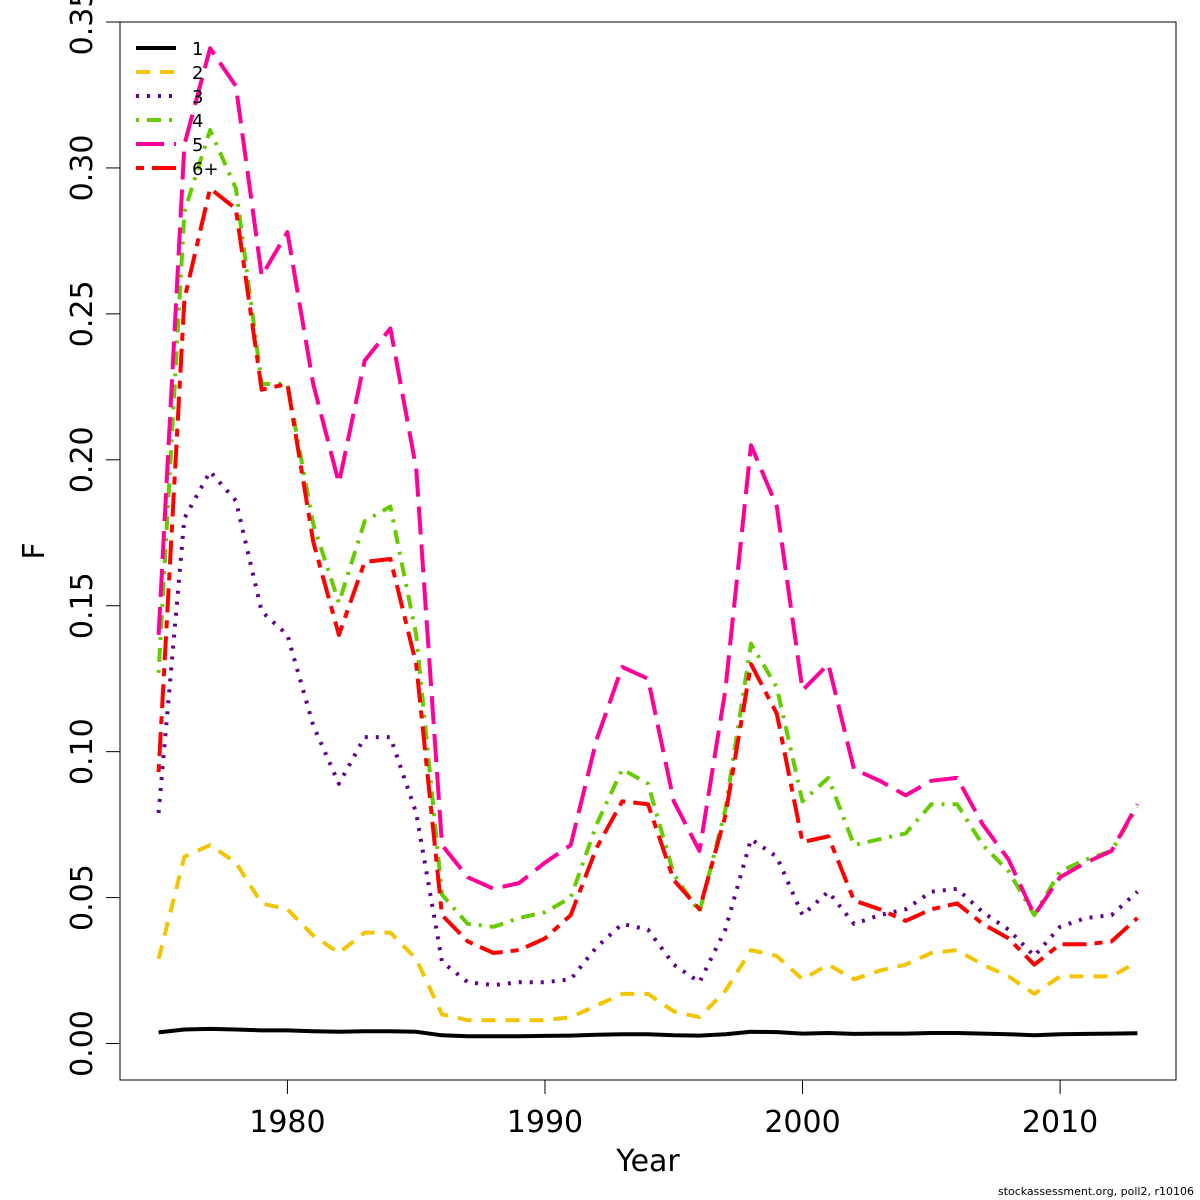 This screenshot has height=1200, width=1200. What do you see at coordinates (82, 27) in the screenshot?
I see `y-tick-label: 0.35` at bounding box center [82, 27].